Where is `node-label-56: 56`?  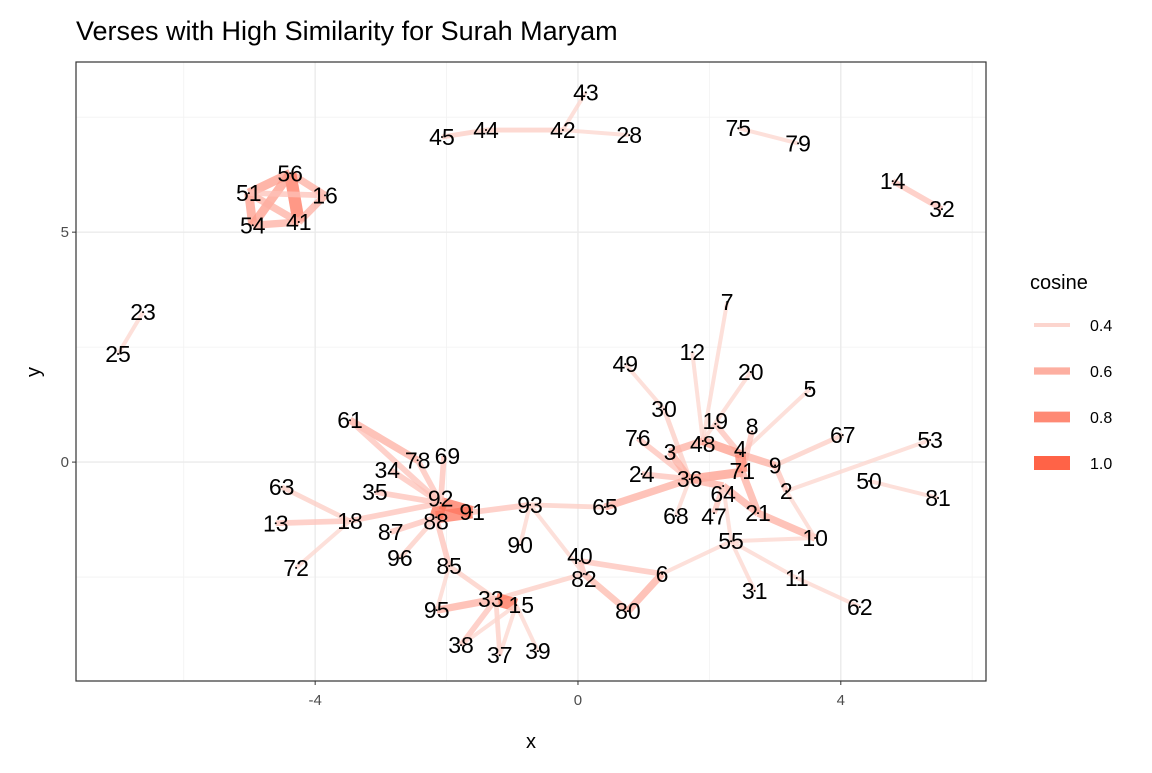 node-label-56: 56 is located at coordinates (290, 173).